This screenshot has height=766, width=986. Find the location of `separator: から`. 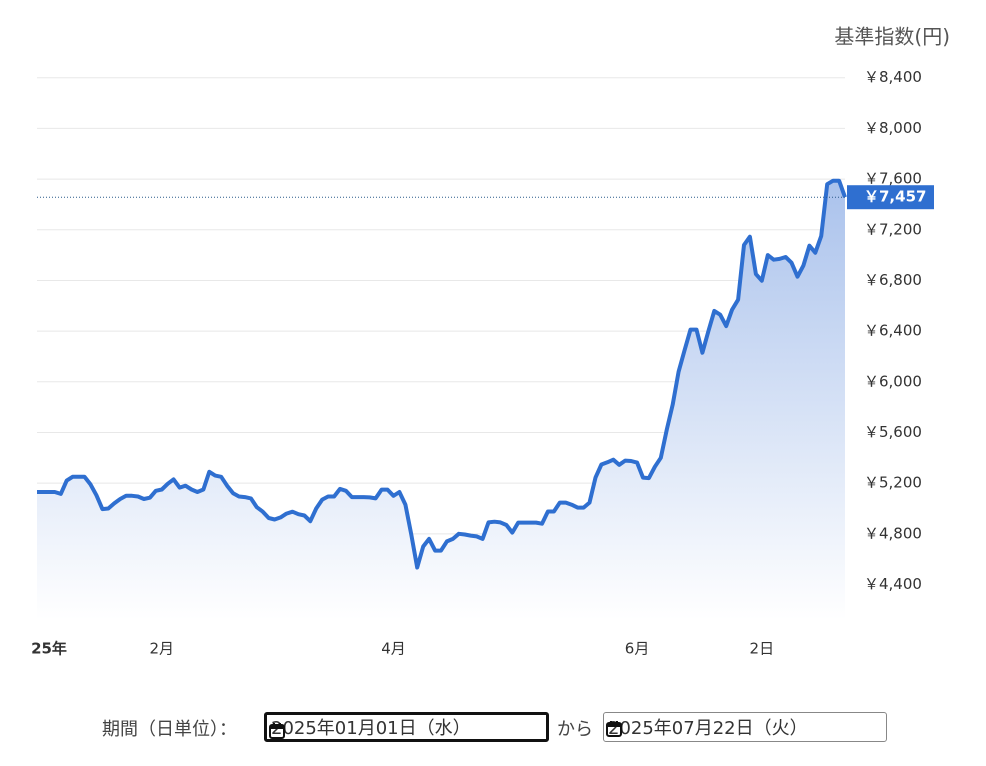

separator: から is located at coordinates (575, 729).